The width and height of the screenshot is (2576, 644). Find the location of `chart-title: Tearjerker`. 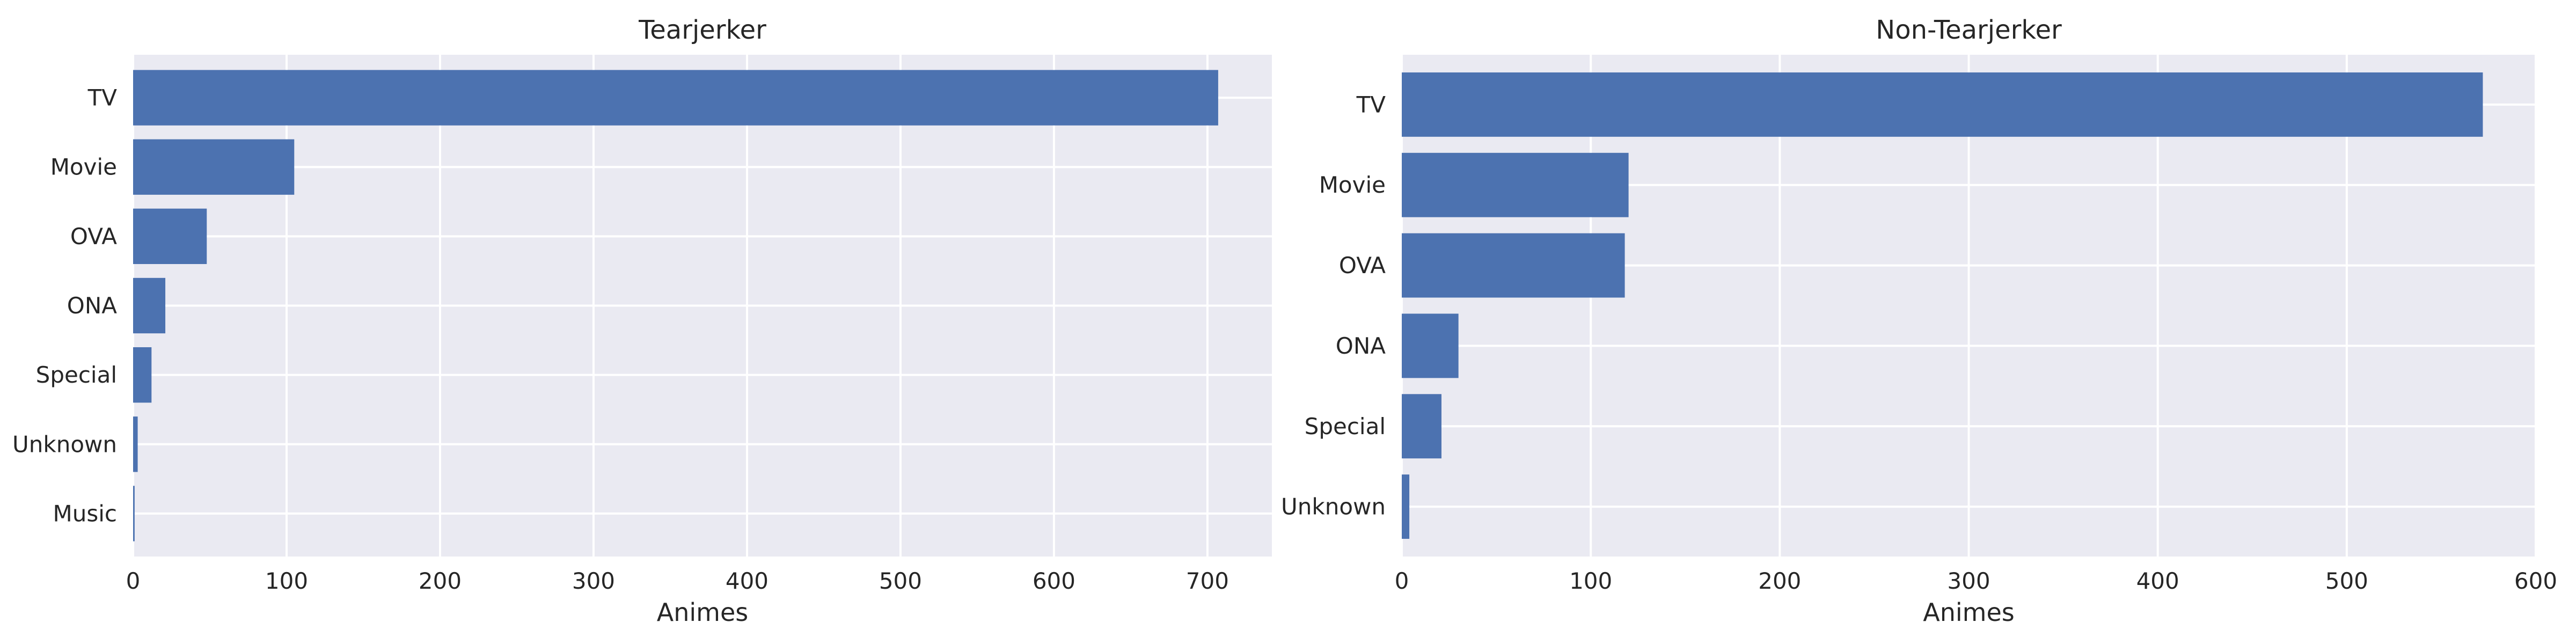

chart-title: Tearjerker is located at coordinates (702, 30).